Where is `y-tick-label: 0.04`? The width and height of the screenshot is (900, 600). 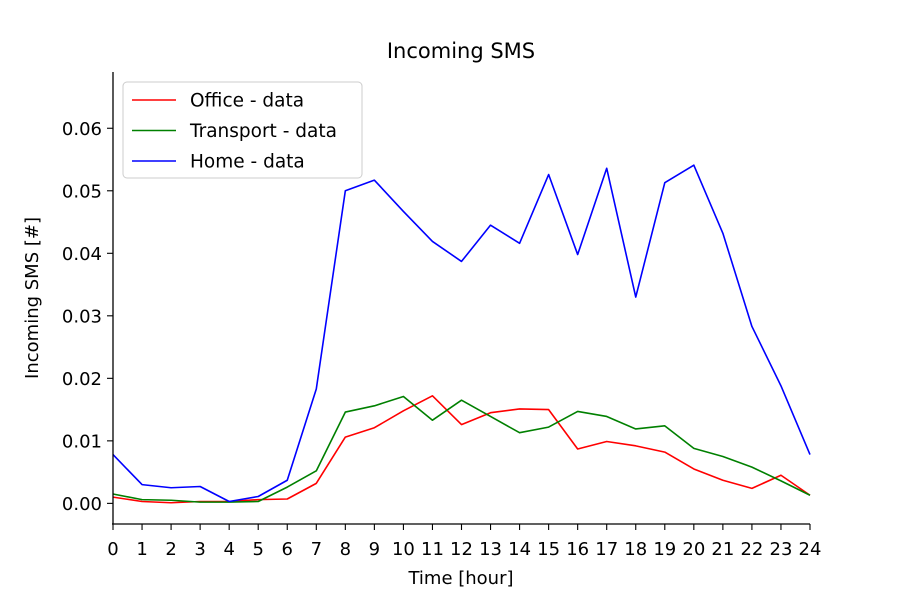
y-tick-label: 0.04 is located at coordinates (82, 254).